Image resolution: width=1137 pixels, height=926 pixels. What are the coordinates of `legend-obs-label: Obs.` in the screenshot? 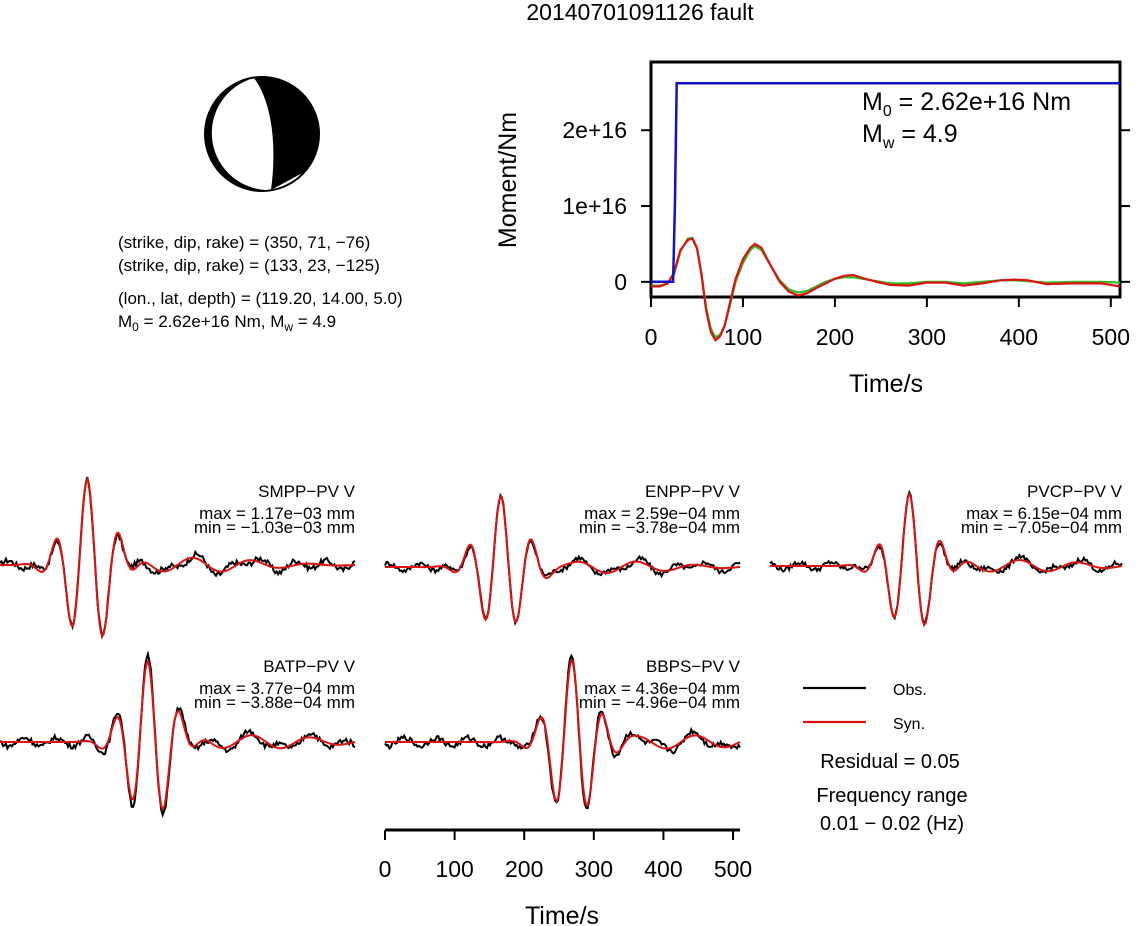 It's located at (910, 690).